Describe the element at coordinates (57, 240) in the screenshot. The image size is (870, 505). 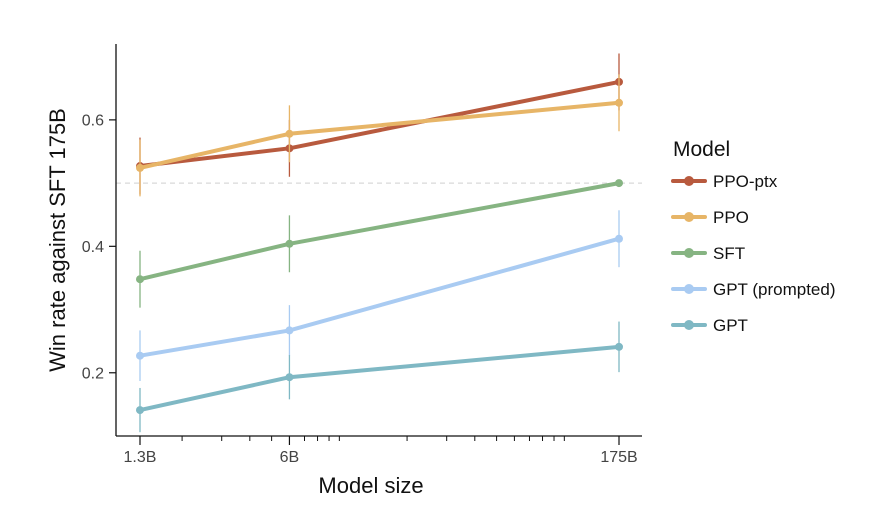
I see `y-axis-title: Win rate against SFT 175B` at that location.